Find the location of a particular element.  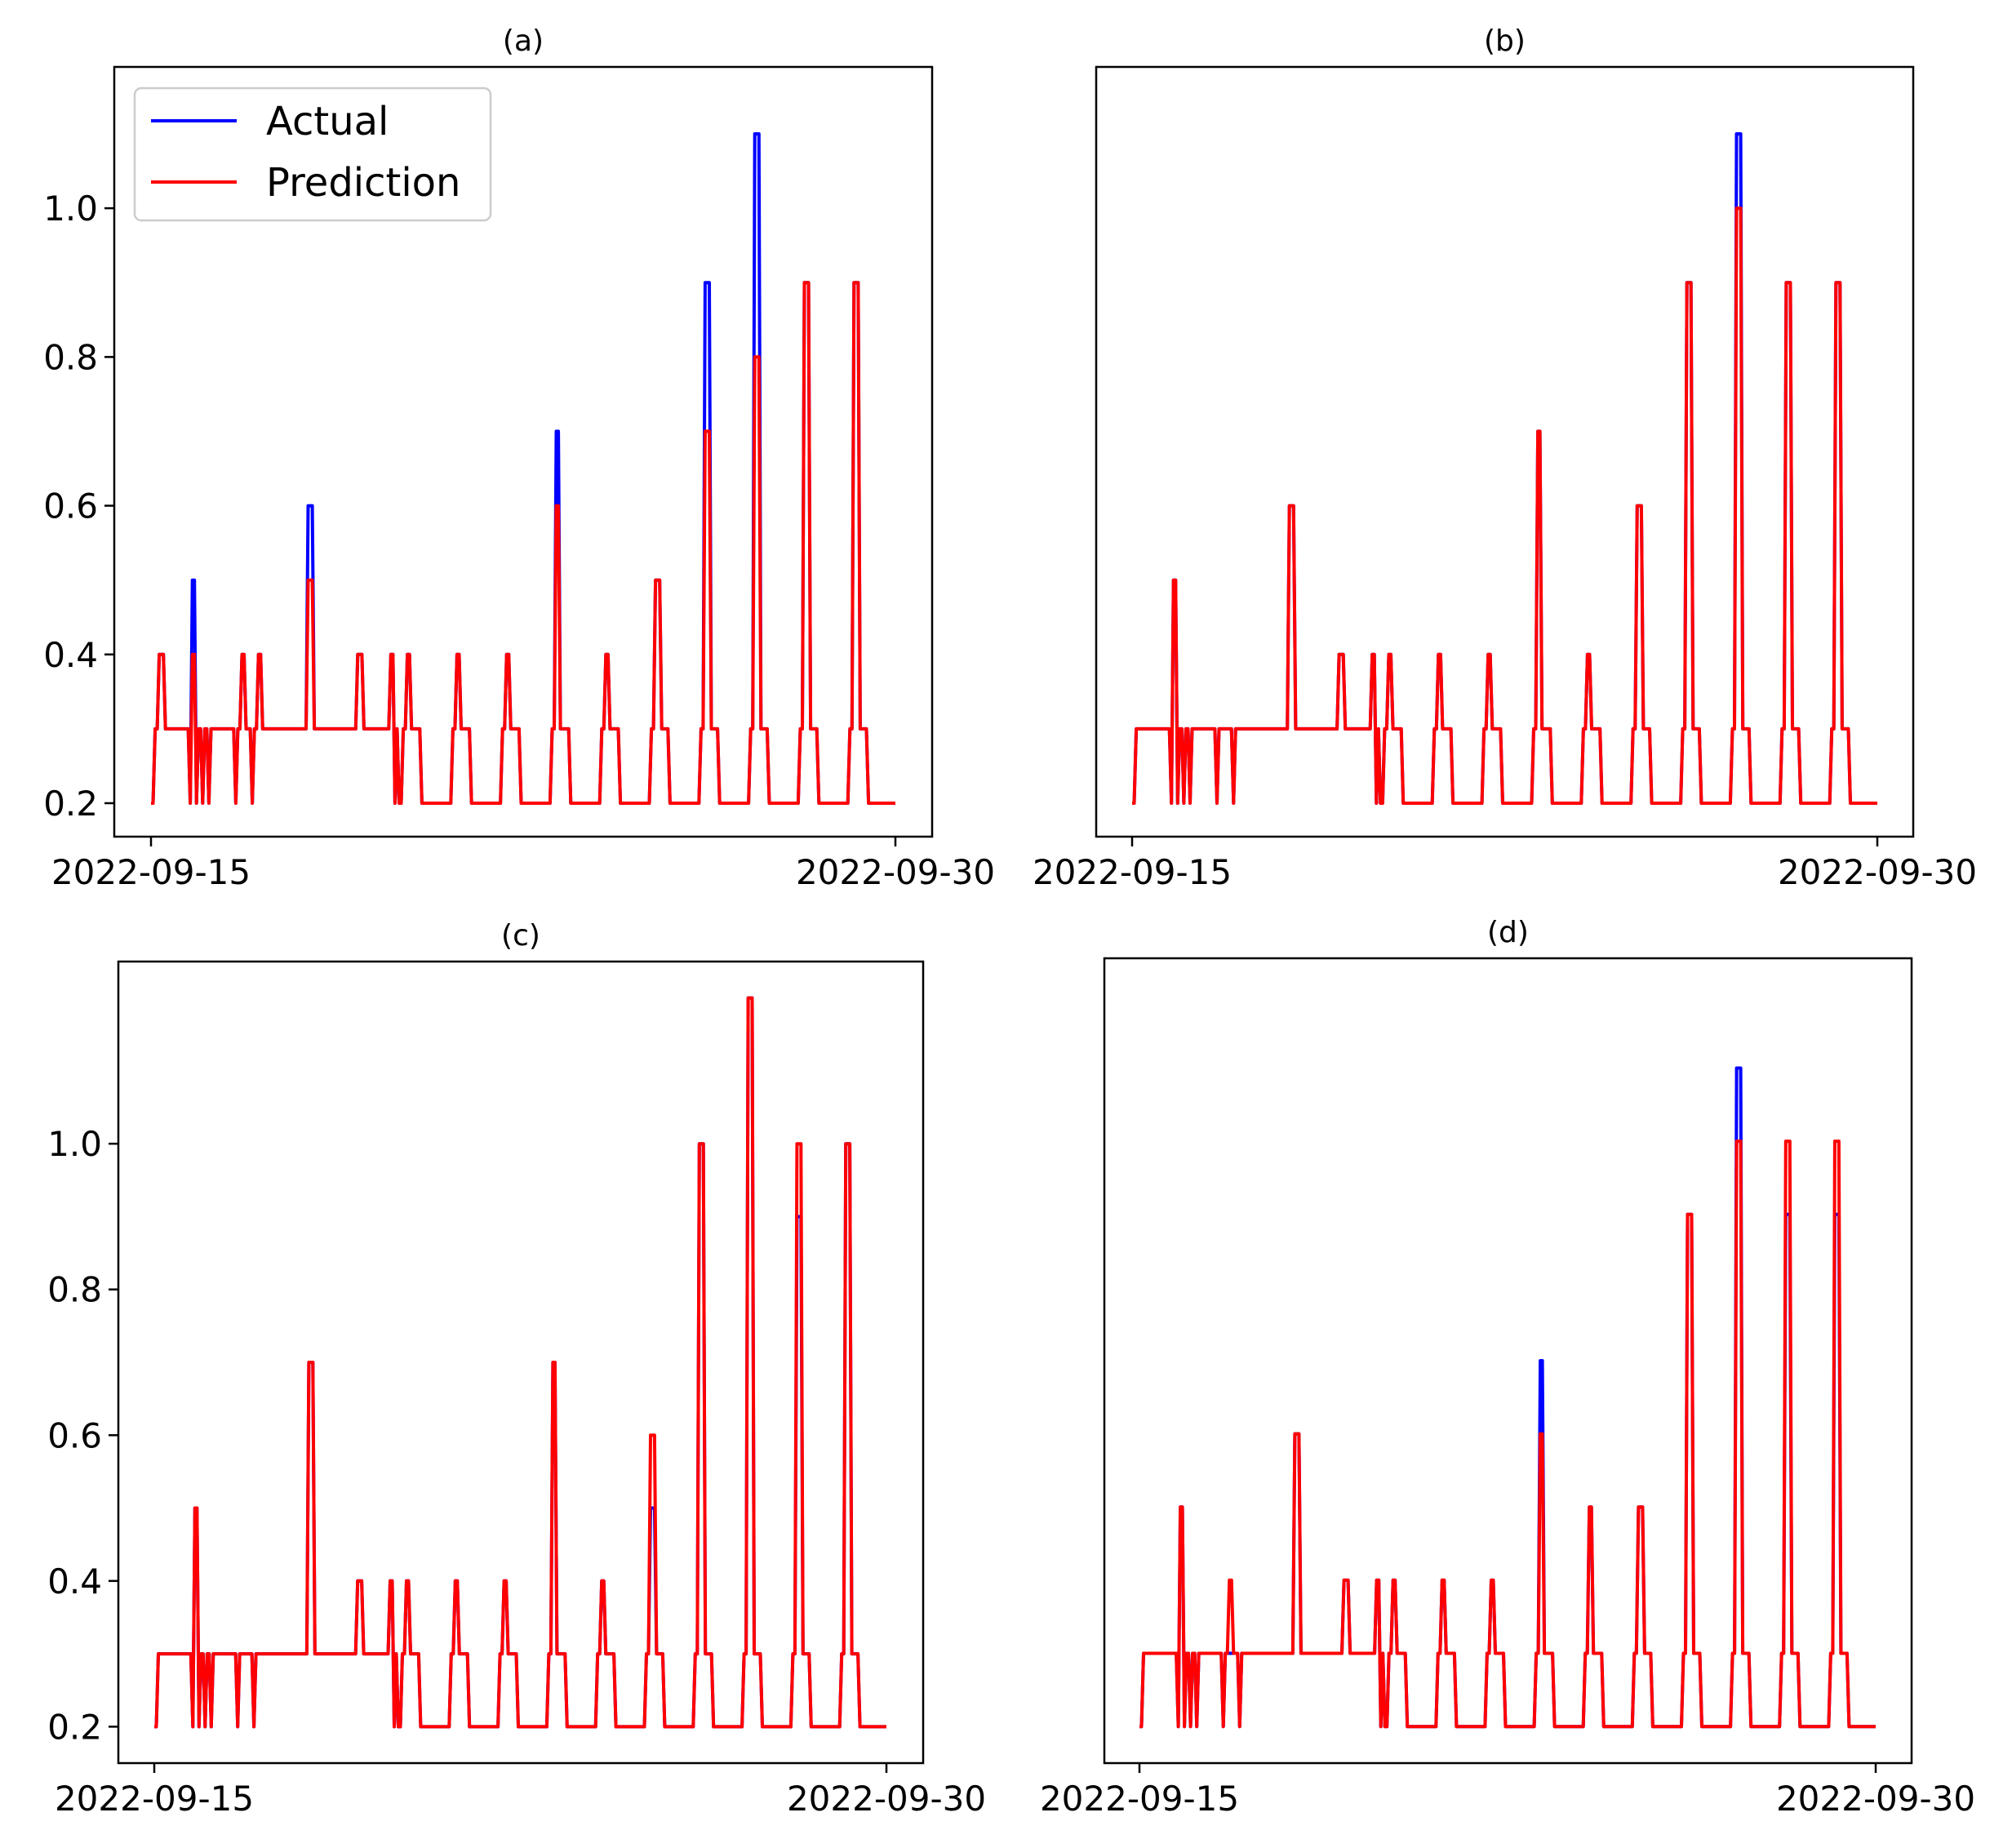

panel-title: (b) is located at coordinates (1505, 41).